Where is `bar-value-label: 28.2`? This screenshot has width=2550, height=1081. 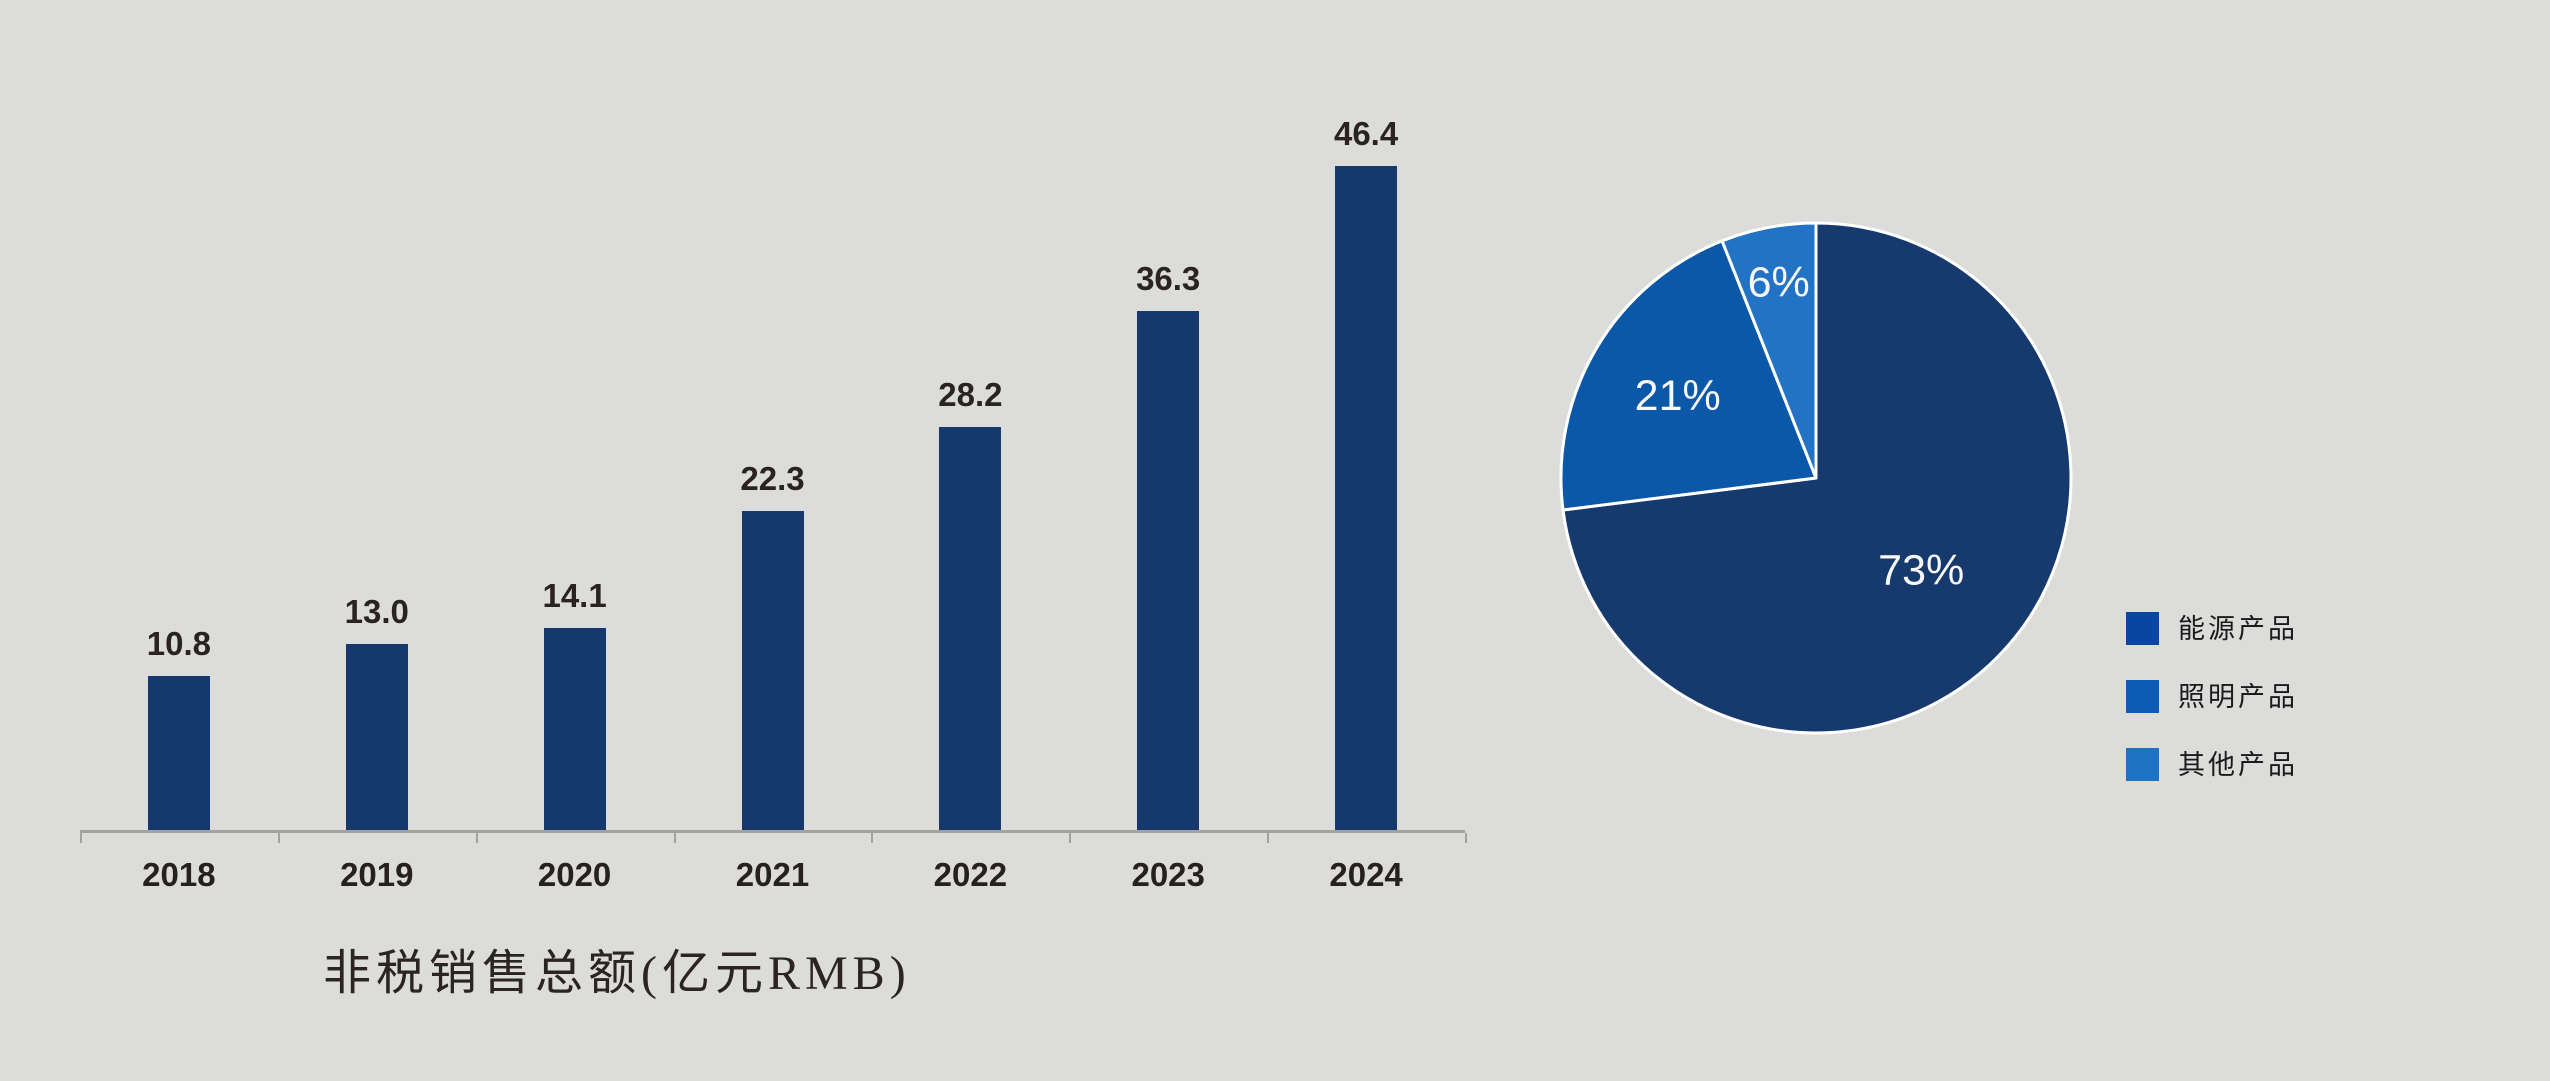
bar-value-label: 28.2 is located at coordinates (970, 394).